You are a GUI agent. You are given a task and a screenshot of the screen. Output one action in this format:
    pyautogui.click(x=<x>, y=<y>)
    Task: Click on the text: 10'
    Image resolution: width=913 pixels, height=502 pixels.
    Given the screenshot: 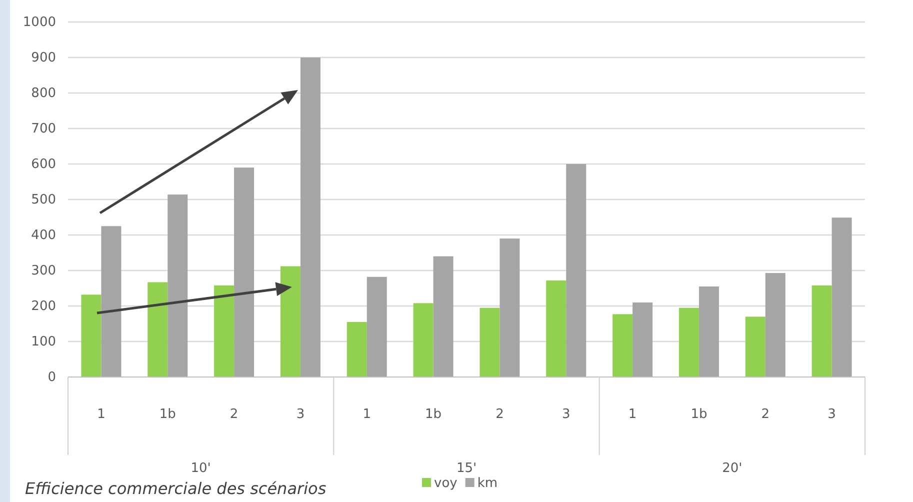 What is the action you would take?
    pyautogui.click(x=200, y=468)
    